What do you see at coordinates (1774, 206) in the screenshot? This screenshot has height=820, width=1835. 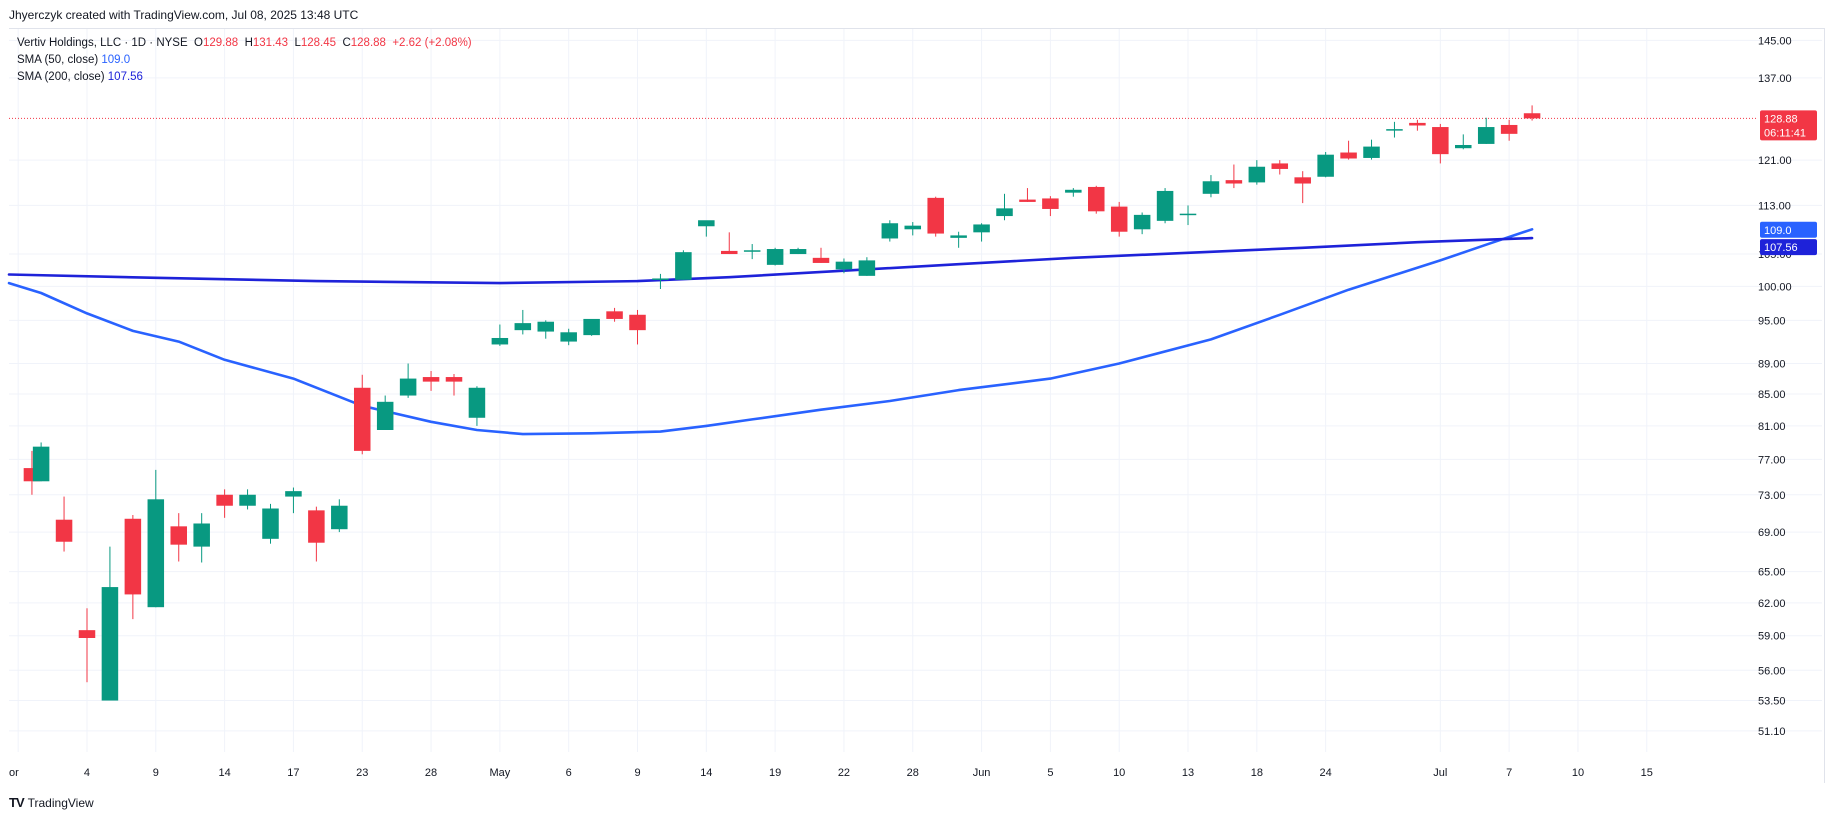 I see `y-tick-label: 113.00` at bounding box center [1774, 206].